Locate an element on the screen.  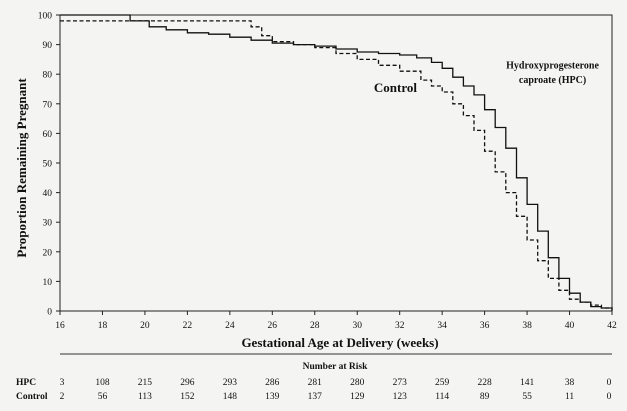
annotations: Control Hydroxyprogesterone caproate (HPC) is located at coordinates (487, 77).